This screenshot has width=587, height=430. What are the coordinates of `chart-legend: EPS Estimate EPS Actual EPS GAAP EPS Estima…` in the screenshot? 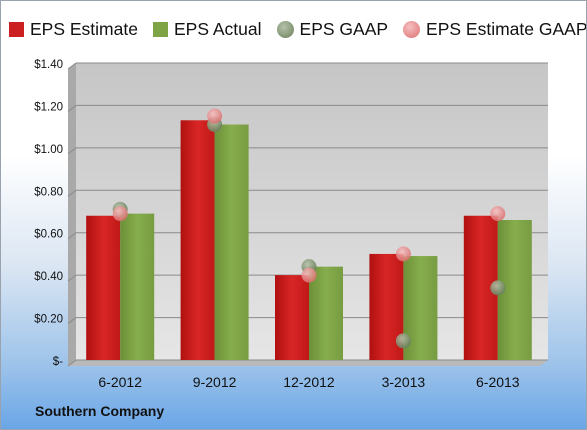 It's located at (297, 29).